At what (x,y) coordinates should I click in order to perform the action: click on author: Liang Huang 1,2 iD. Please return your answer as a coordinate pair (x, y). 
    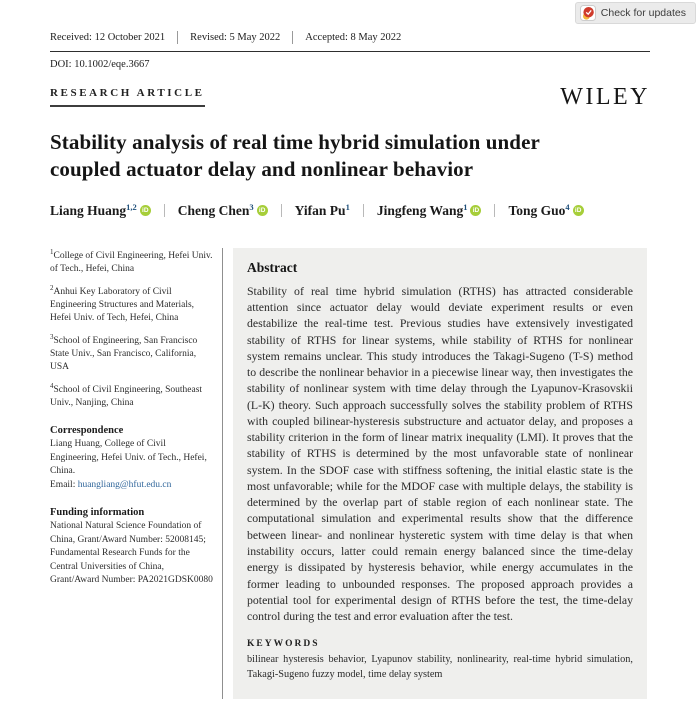
    Looking at the image, I should click on (100, 210).